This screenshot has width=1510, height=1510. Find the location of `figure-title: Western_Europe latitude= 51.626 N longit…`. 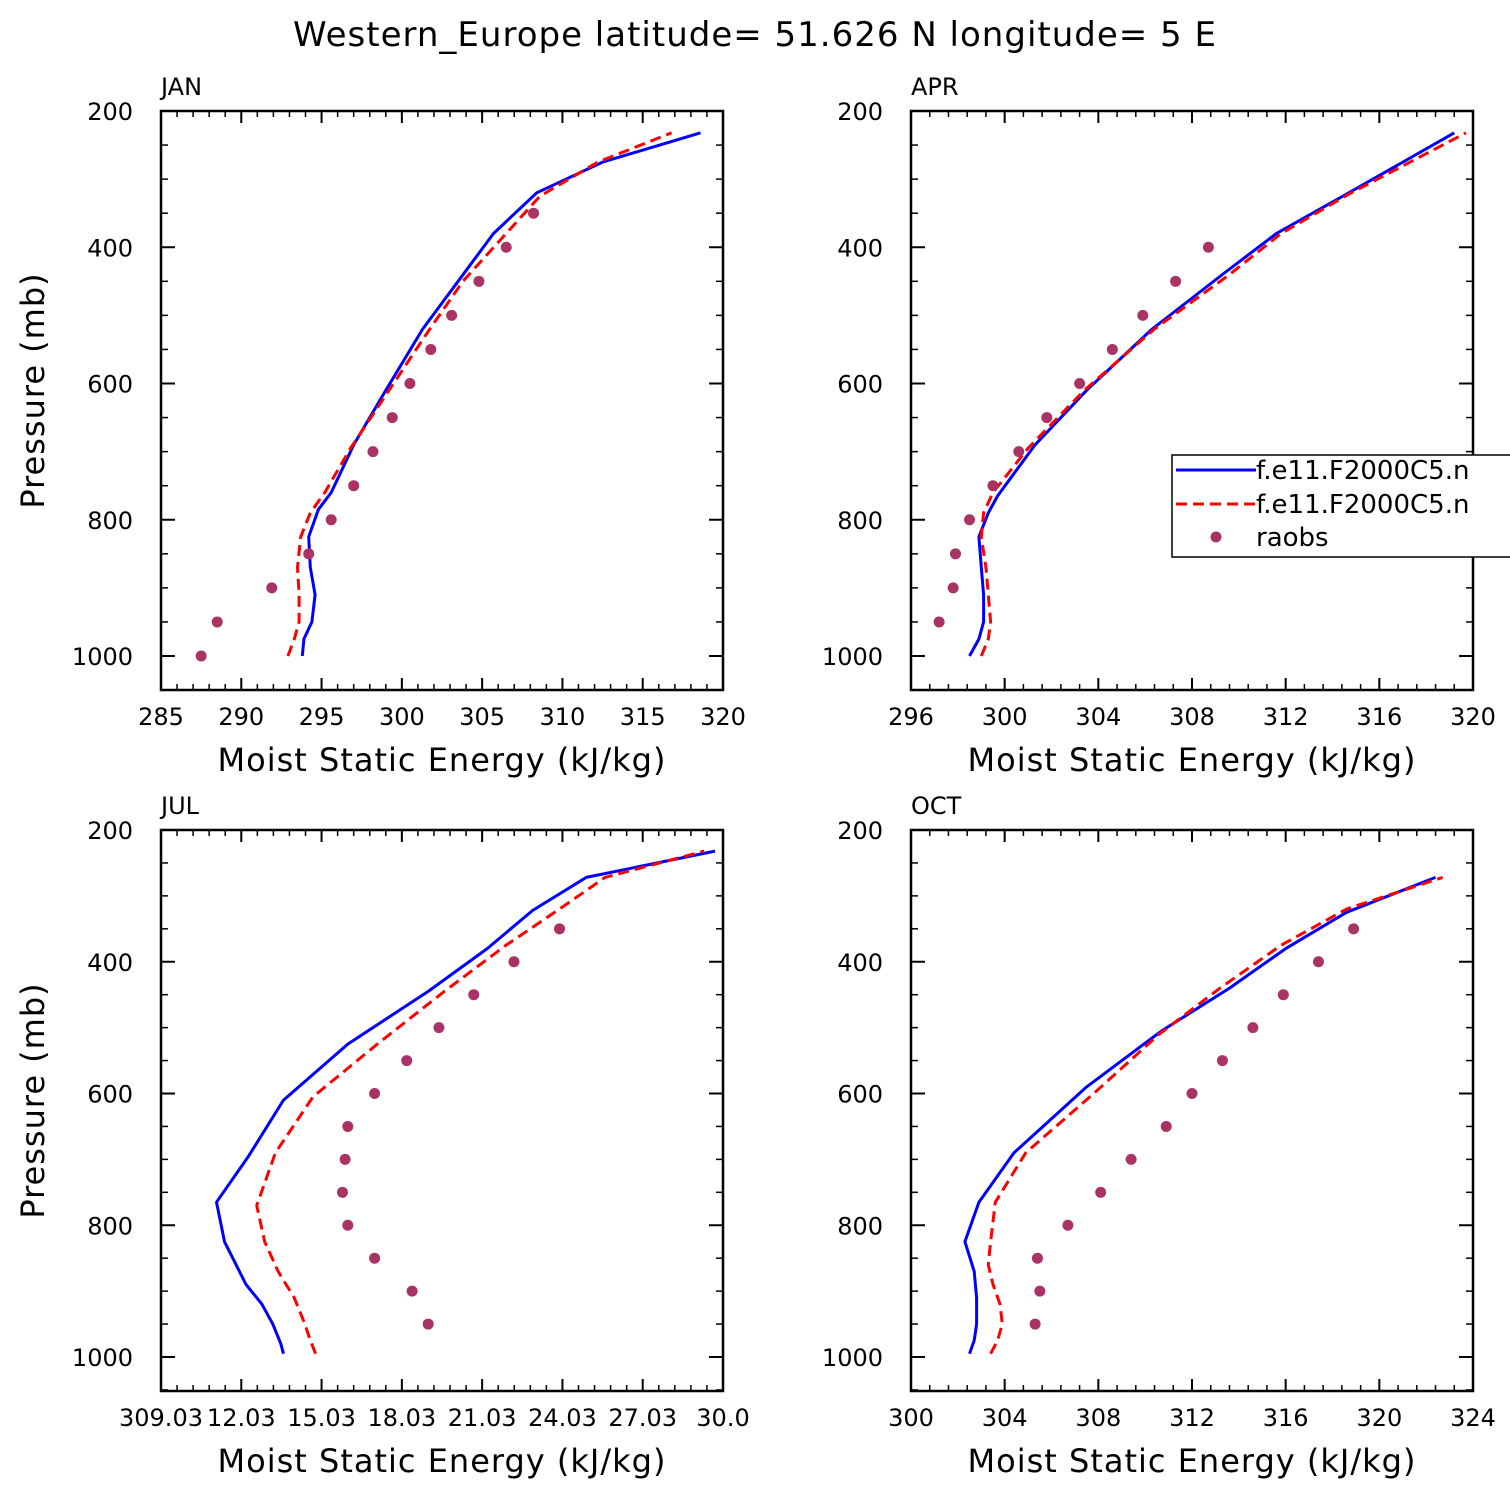

figure-title: Western_Europe latitude= 51.626 N longit… is located at coordinates (755, 35).